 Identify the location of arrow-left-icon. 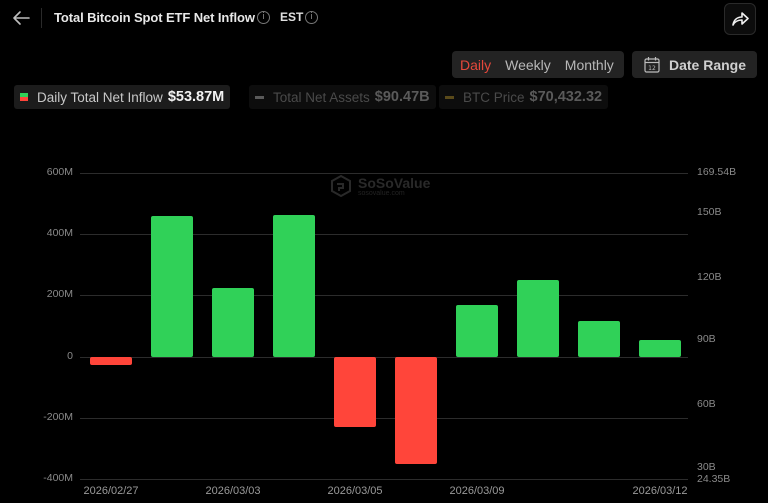
(21, 18).